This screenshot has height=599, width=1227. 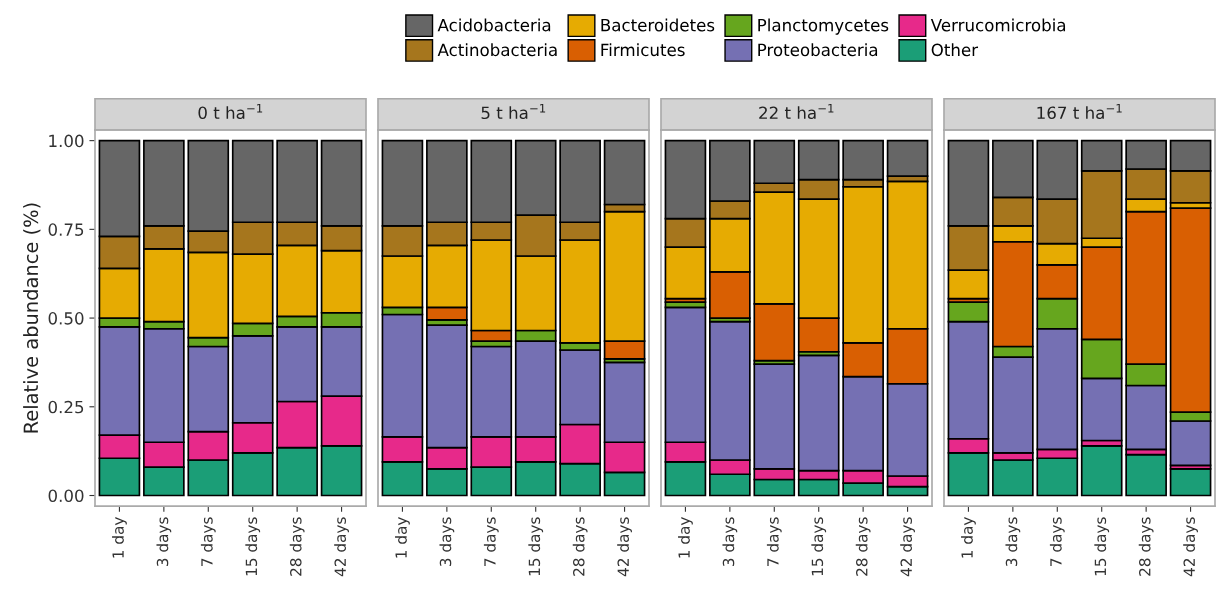 I want to click on y-tick-label: 0.00, so click(x=66, y=496).